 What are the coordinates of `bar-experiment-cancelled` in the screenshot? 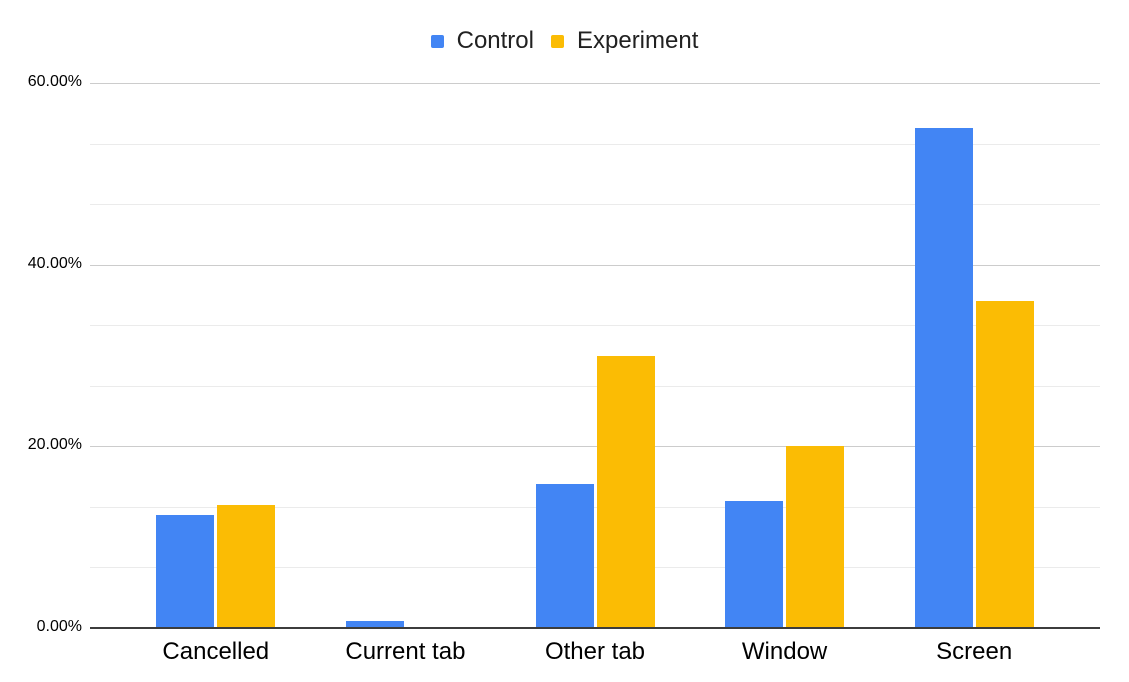 It's located at (246, 566).